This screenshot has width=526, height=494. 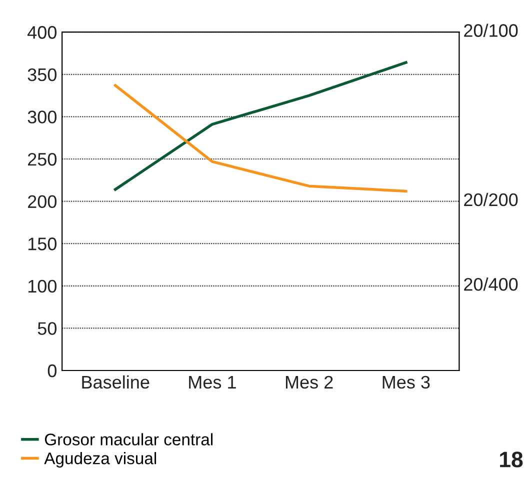 I want to click on text: 20/200, so click(x=491, y=199).